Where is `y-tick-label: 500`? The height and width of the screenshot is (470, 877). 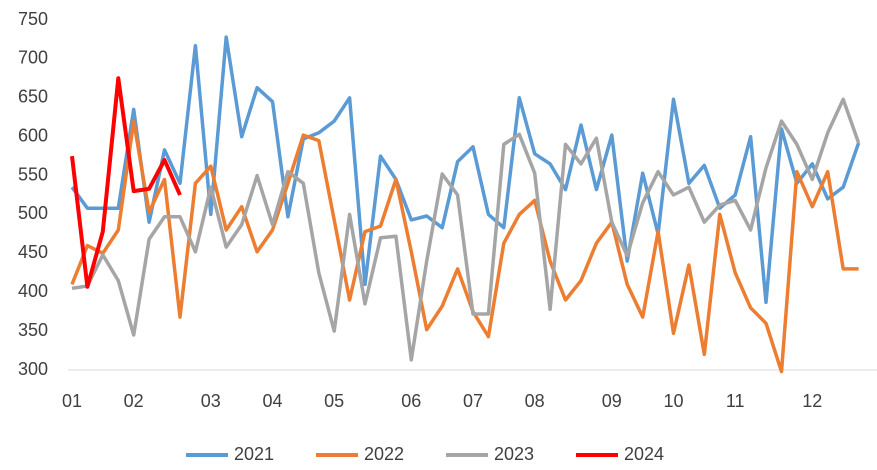
y-tick-label: 500 is located at coordinates (33, 213).